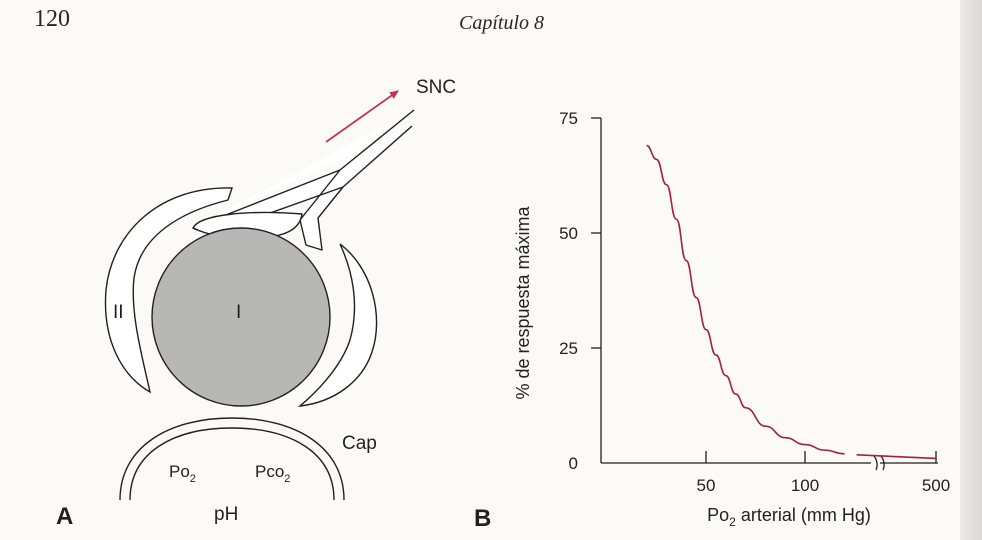 The image size is (982, 540). I want to click on response-curve-tail, so click(896, 457).